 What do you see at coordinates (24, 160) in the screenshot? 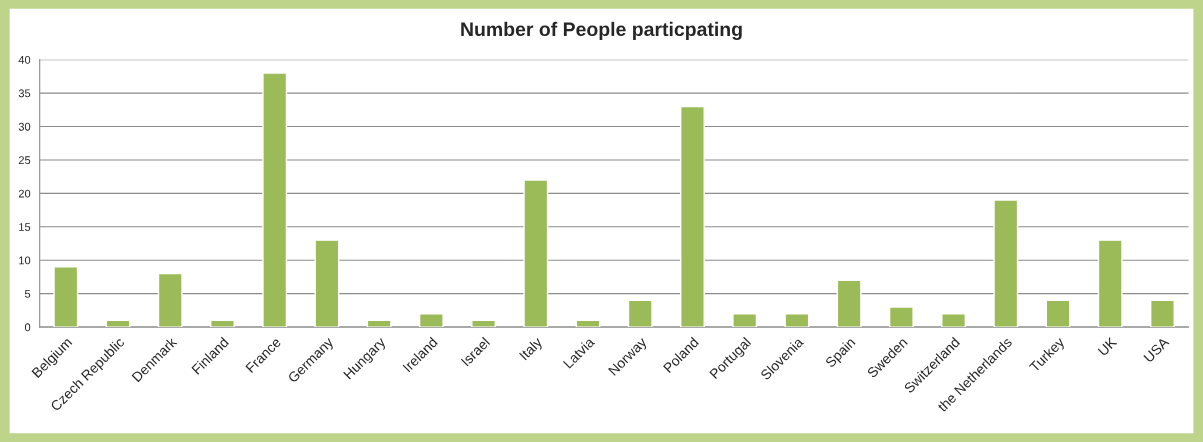
I see `y-tick-label: 25` at bounding box center [24, 160].